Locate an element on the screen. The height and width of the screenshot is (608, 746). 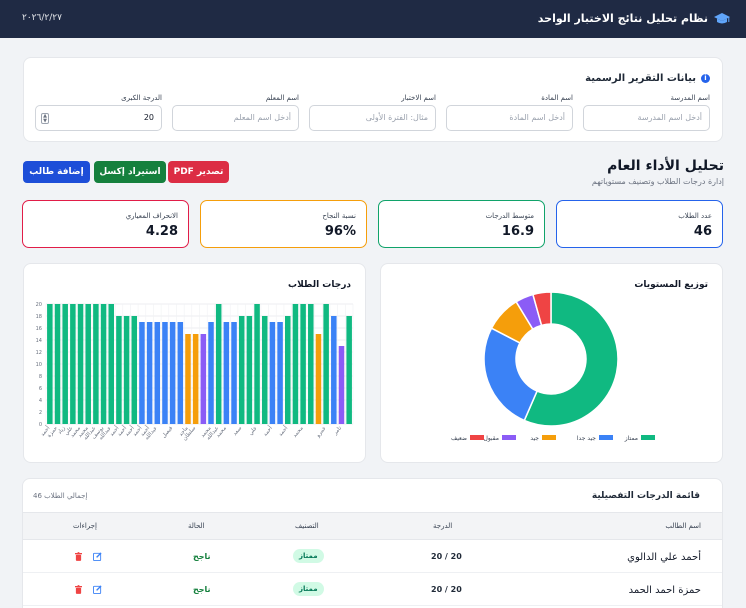
y-tick-label: 0 is located at coordinates (40, 425).